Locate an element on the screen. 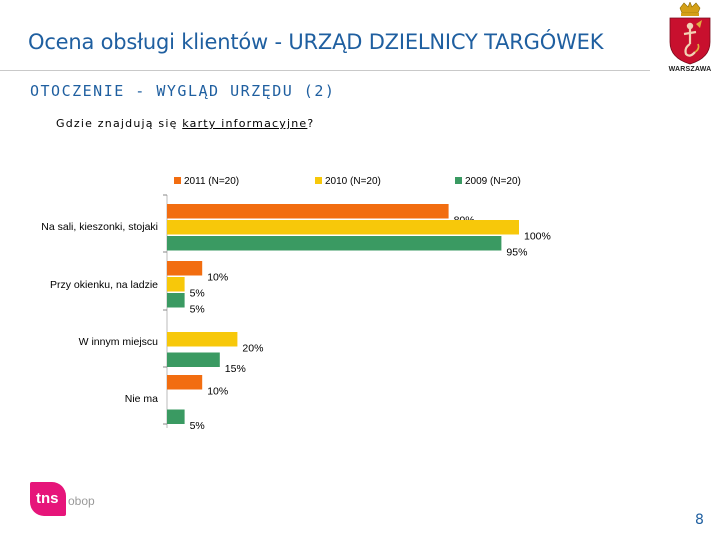 This screenshot has width=720, height=540. category-label: Na sali, kieszonki, stojaki is located at coordinates (99, 227).